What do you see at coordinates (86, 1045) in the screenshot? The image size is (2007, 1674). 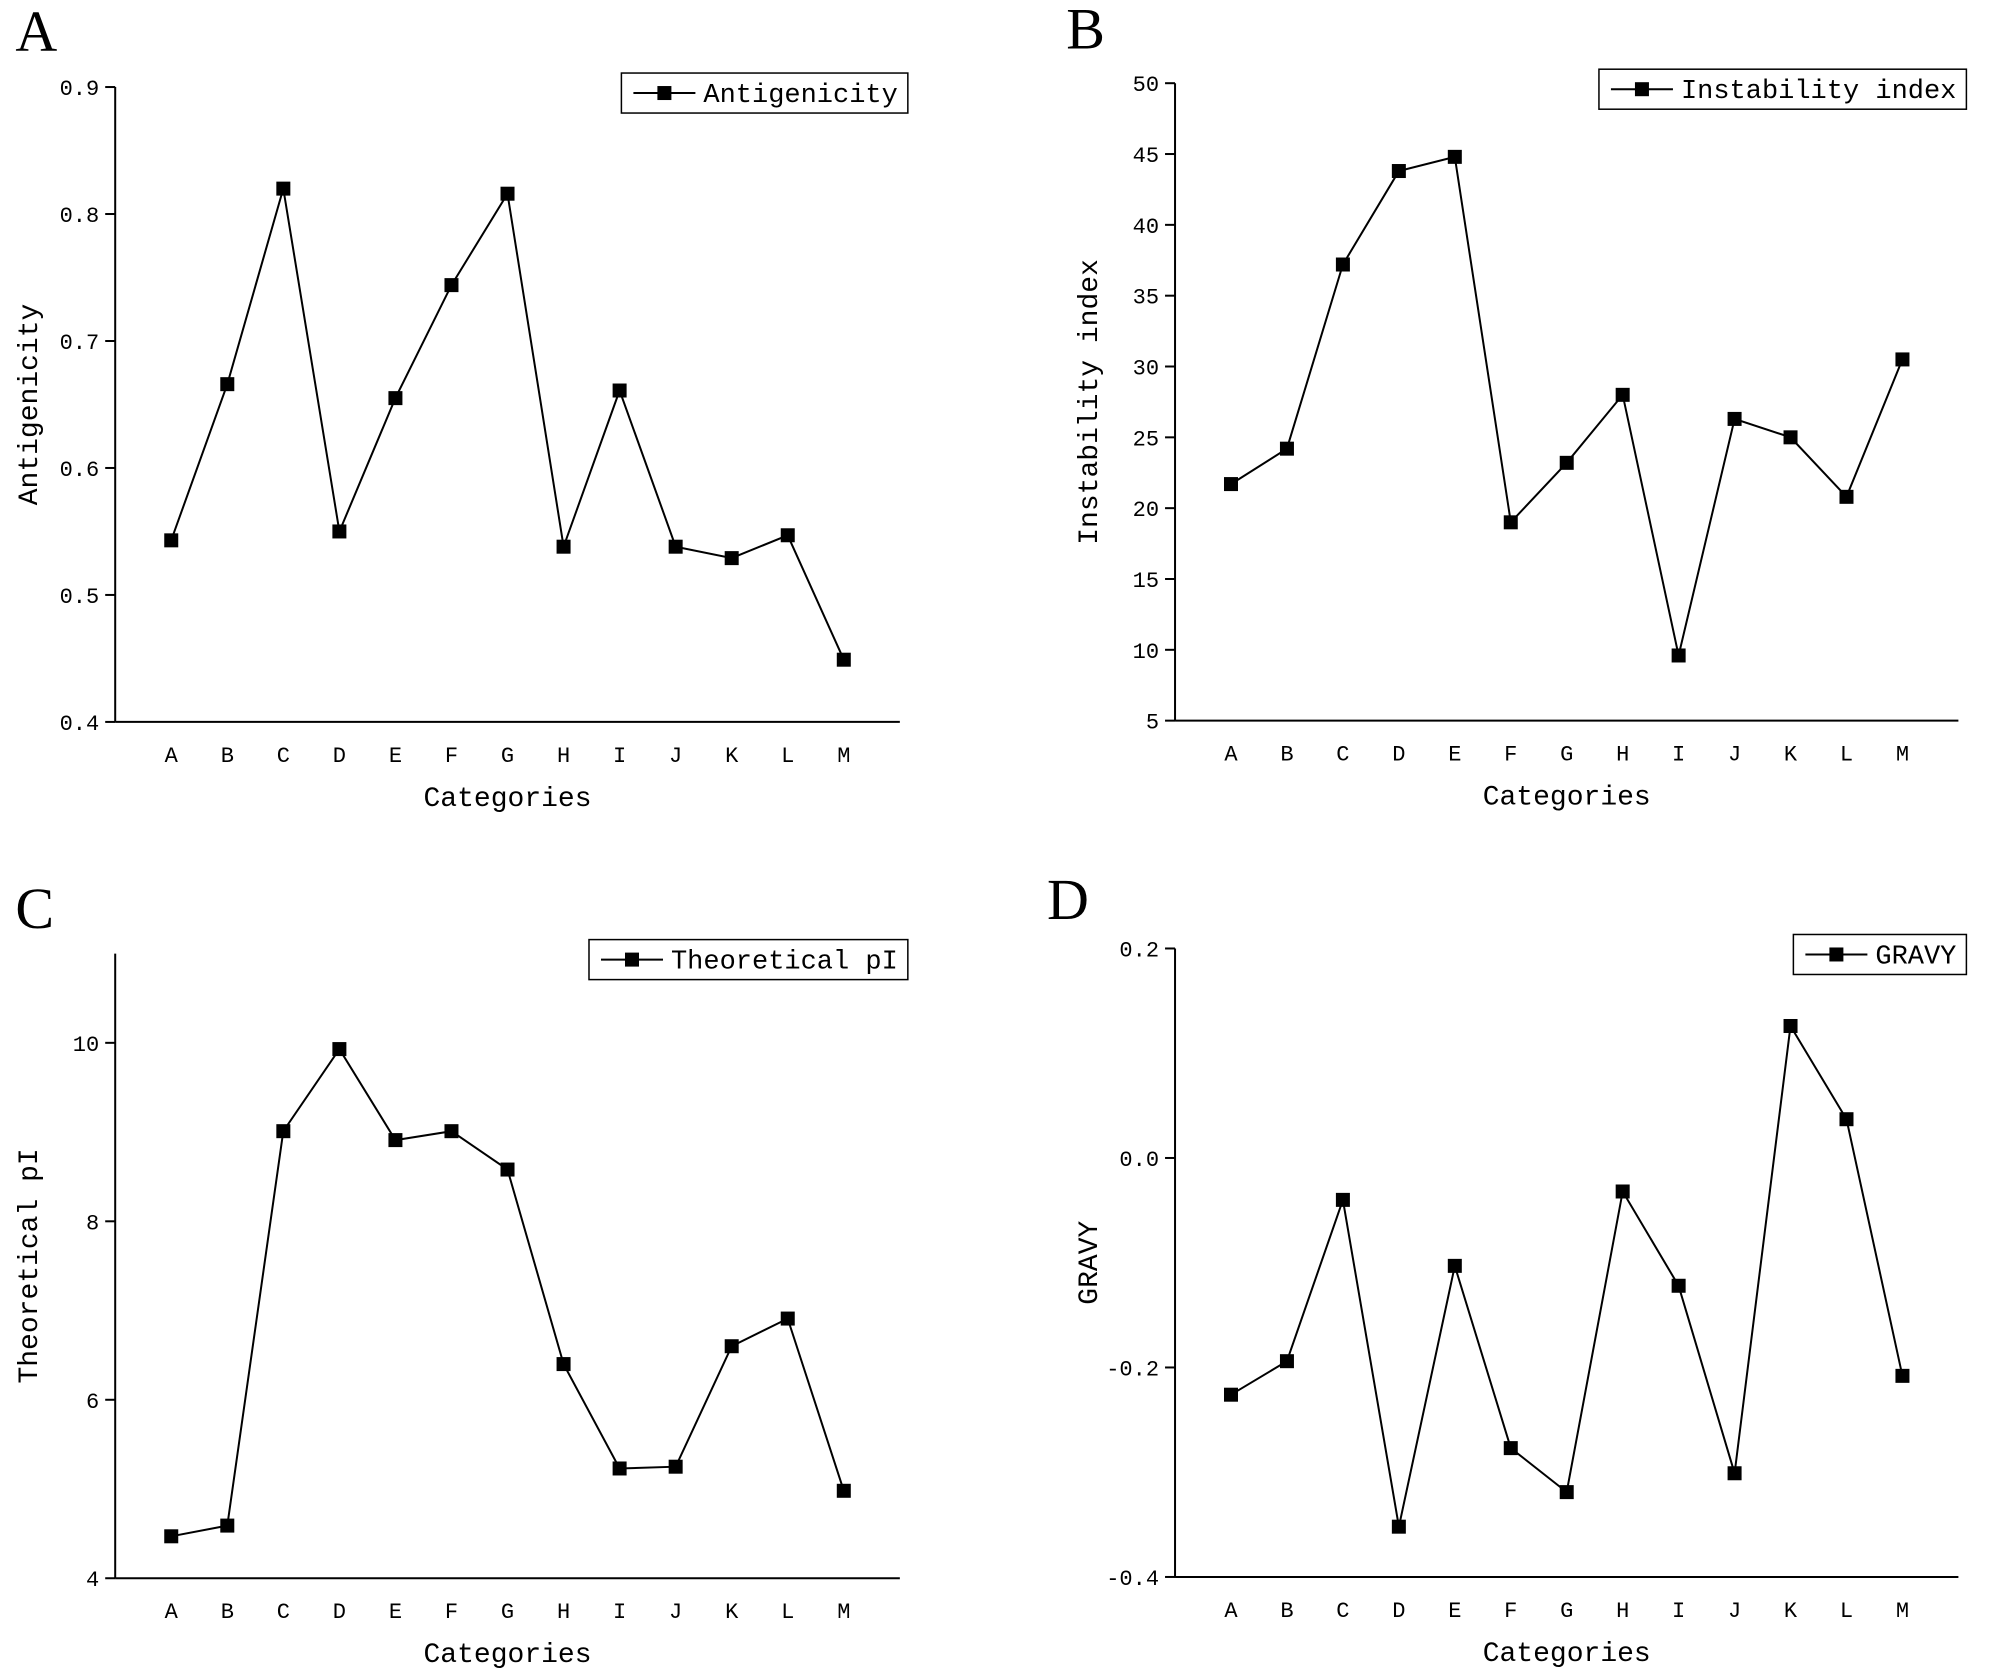 I see `y-tick-label: 10` at bounding box center [86, 1045].